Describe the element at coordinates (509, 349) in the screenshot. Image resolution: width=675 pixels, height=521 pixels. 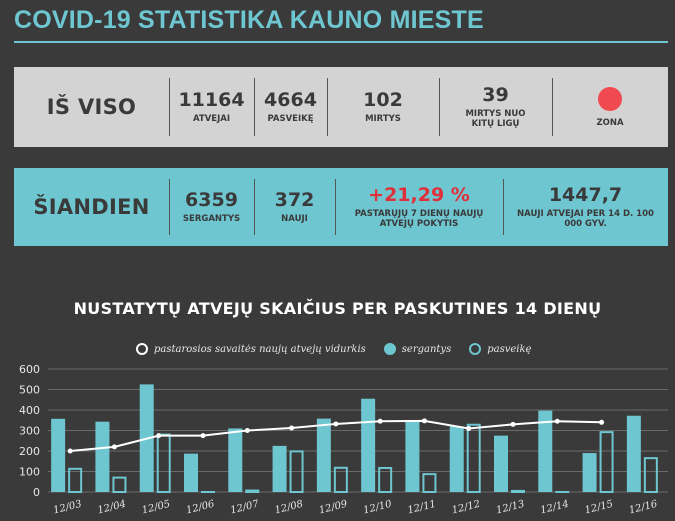
I see `legend-recovered-label: pasveikę` at that location.